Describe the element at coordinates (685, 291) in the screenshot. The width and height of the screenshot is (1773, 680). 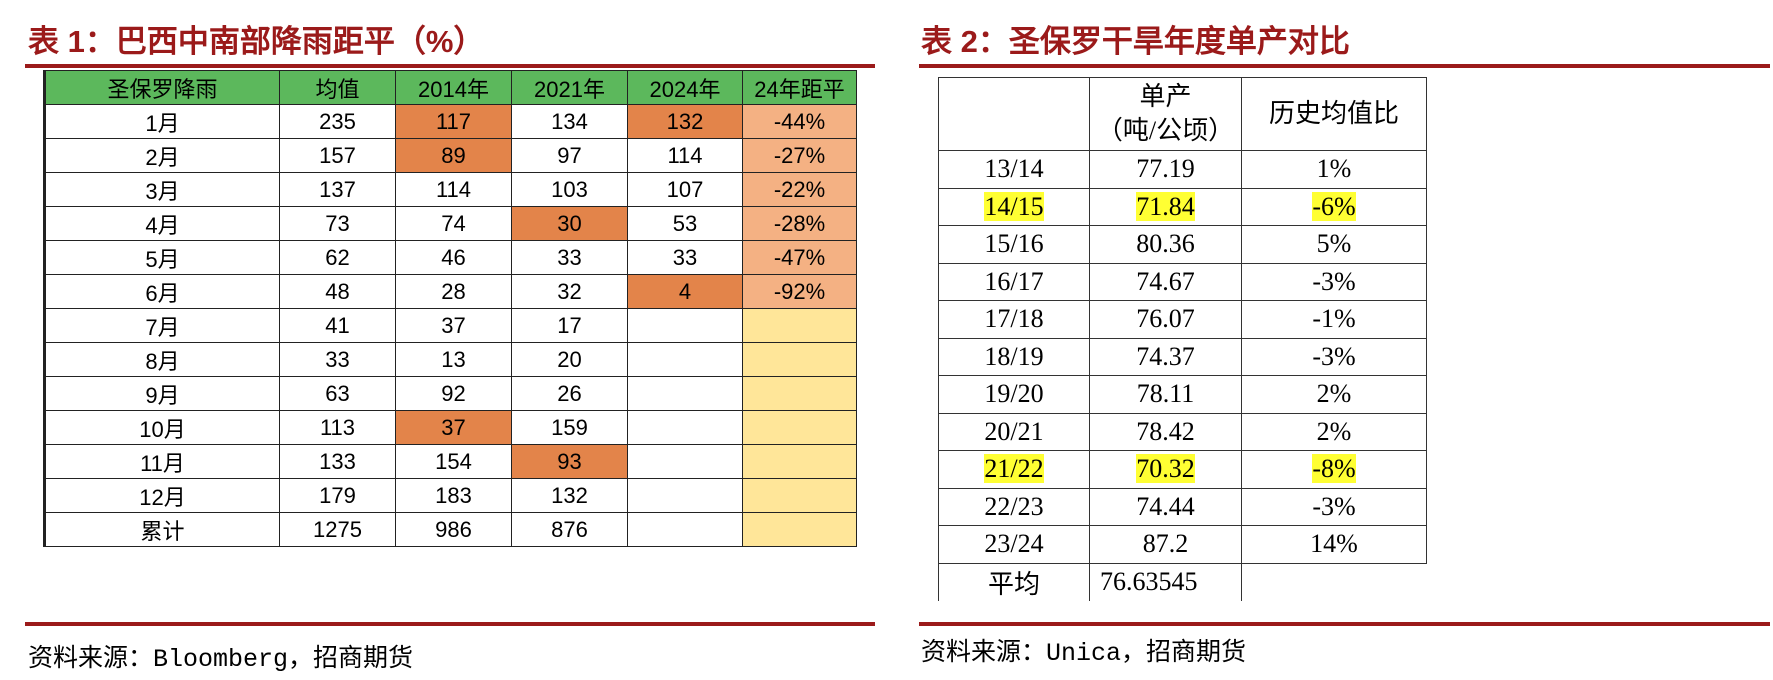
I see `table-cell: 4` at that location.